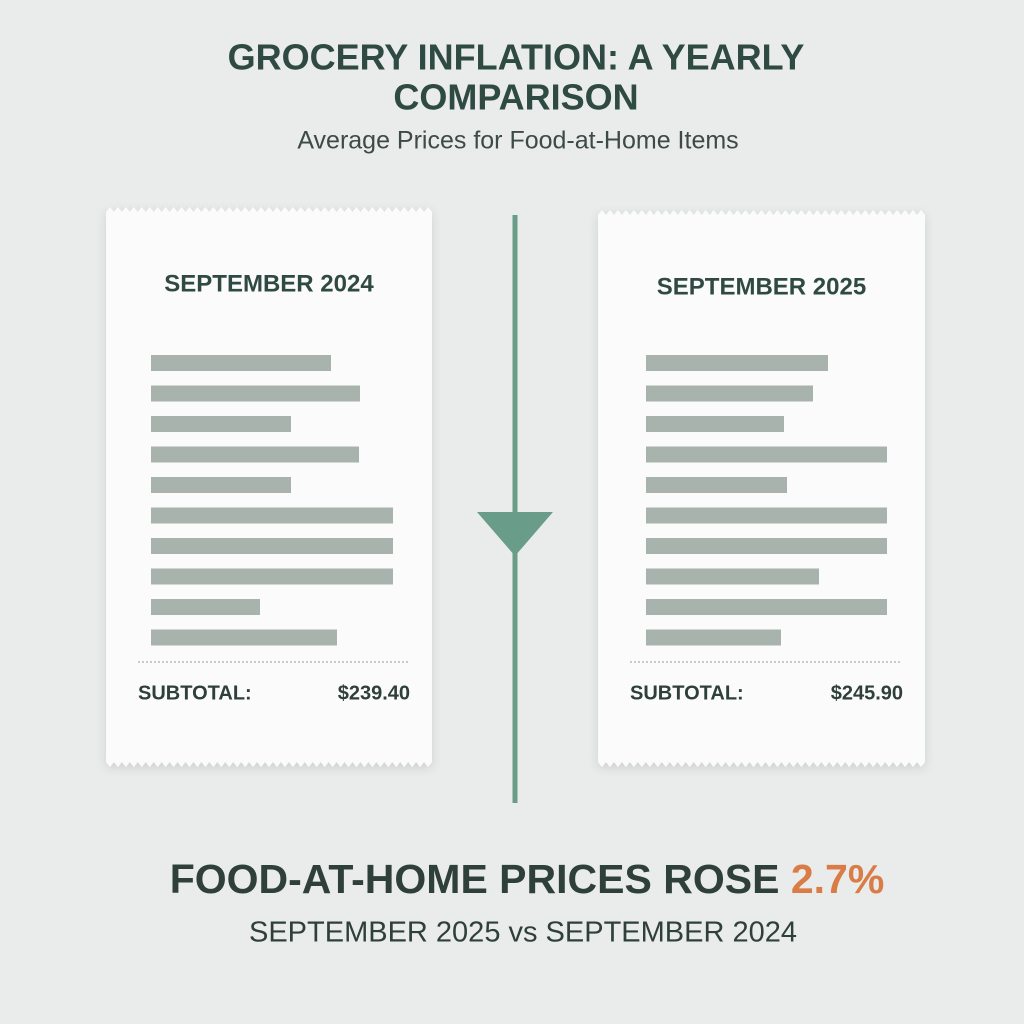  I want to click on subtitle: Average Prices for Food-at-Home Items, so click(517, 141).